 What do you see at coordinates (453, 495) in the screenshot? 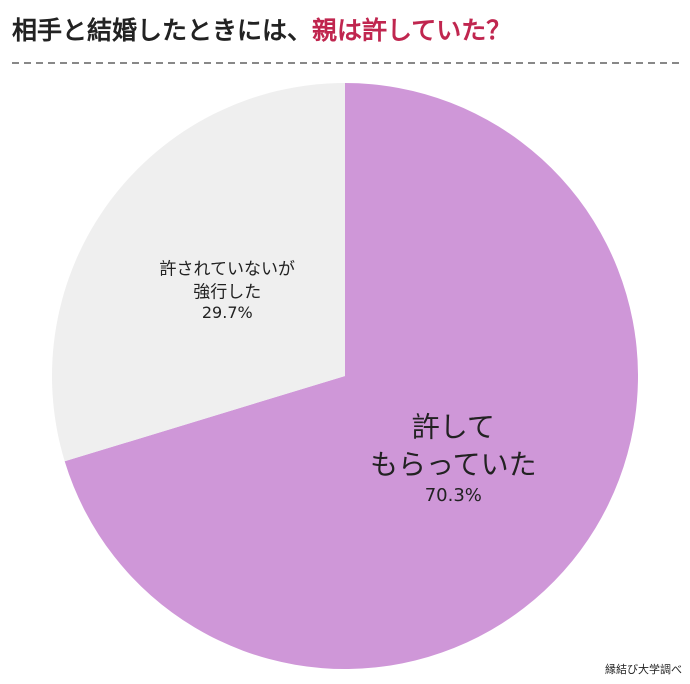
I see `slice-value-label: 70.3%` at bounding box center [453, 495].